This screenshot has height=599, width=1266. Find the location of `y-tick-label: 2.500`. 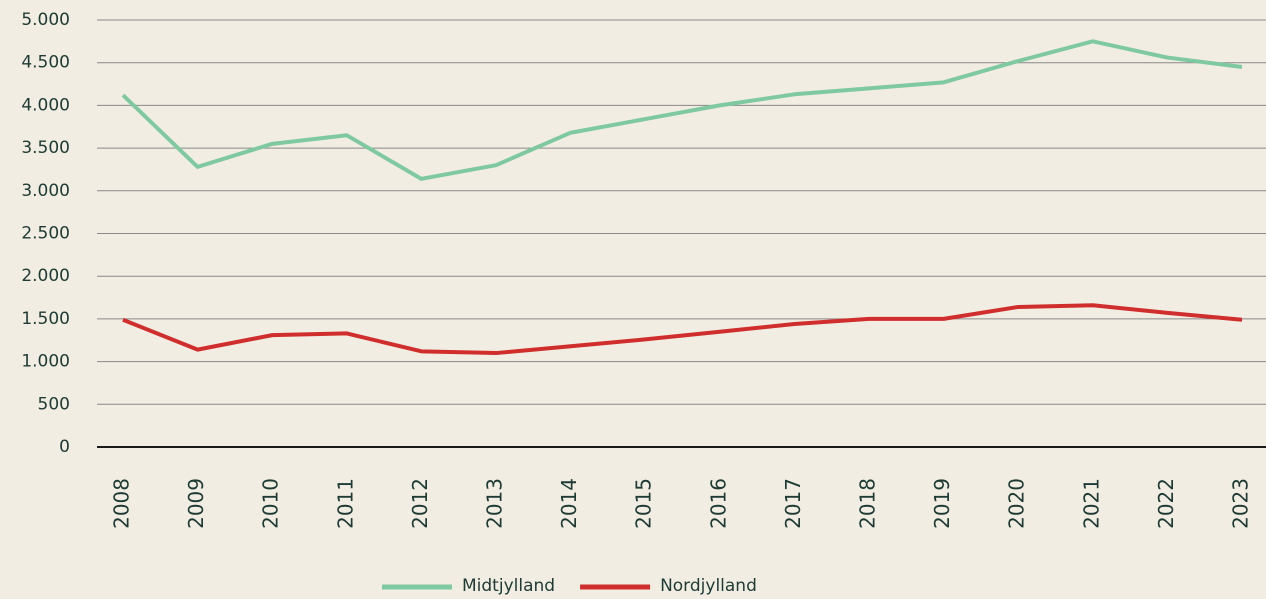

y-tick-label: 2.500 is located at coordinates (45, 234).